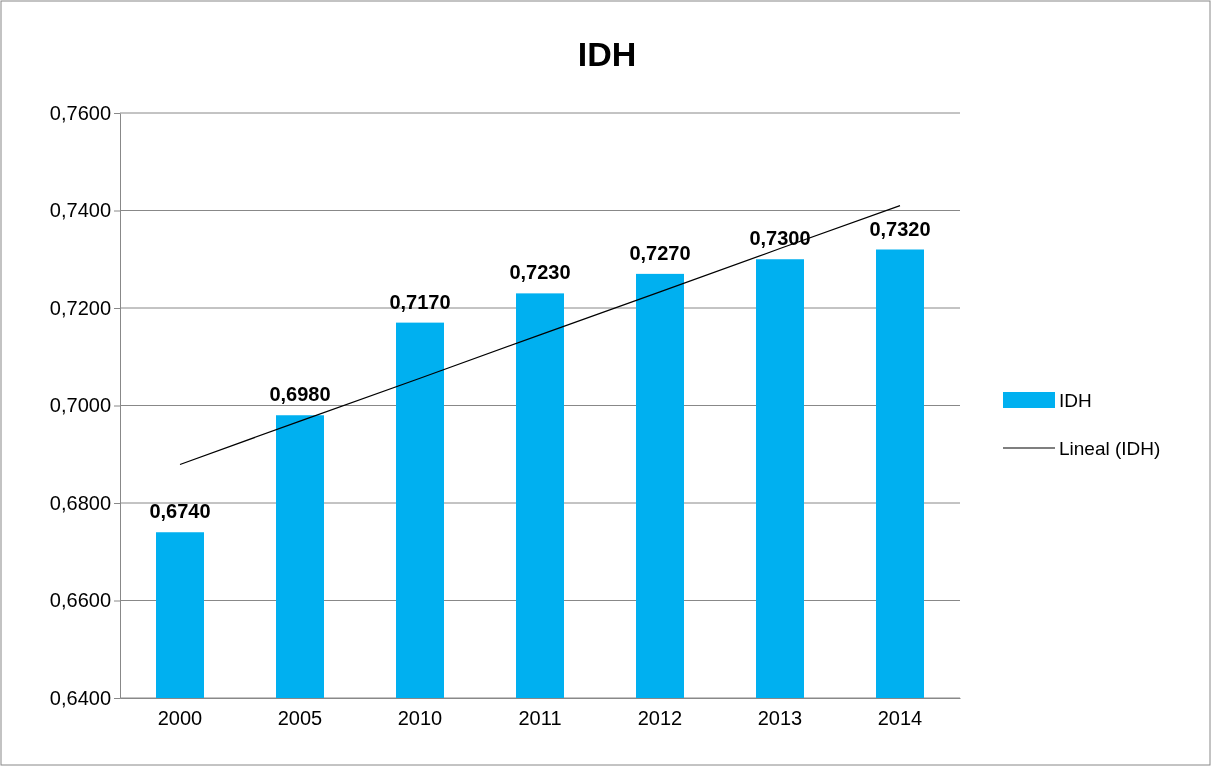  What do you see at coordinates (420, 718) in the screenshot?
I see `x-tick-label: 2010` at bounding box center [420, 718].